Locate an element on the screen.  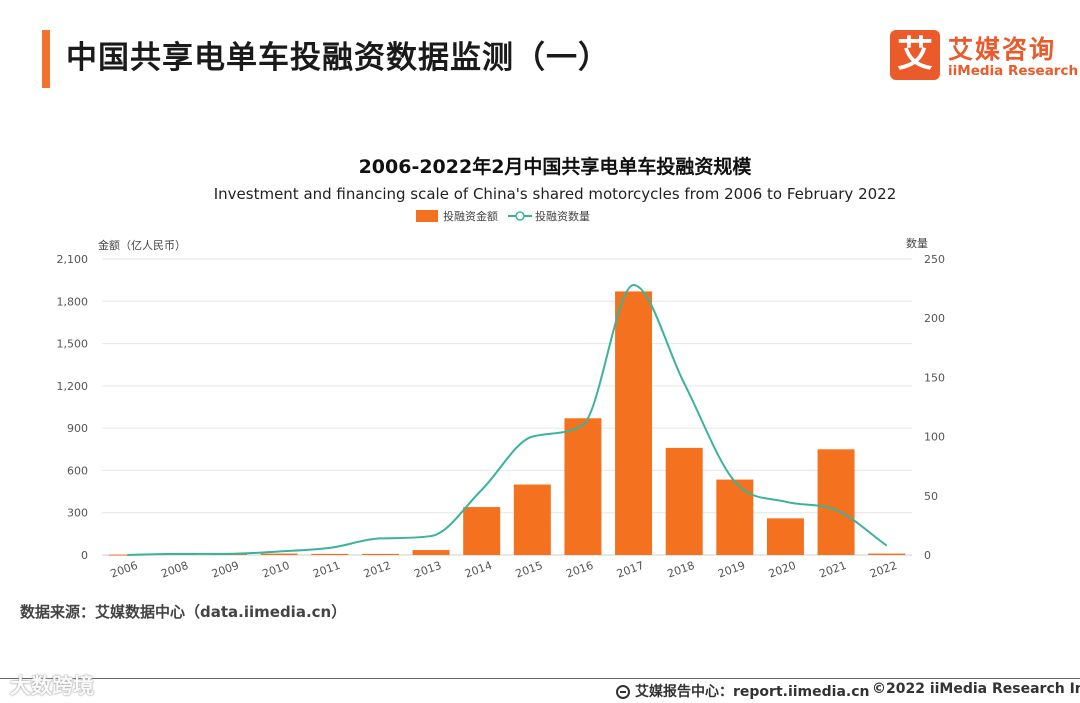
bar-amount-2014 is located at coordinates (482, 531).